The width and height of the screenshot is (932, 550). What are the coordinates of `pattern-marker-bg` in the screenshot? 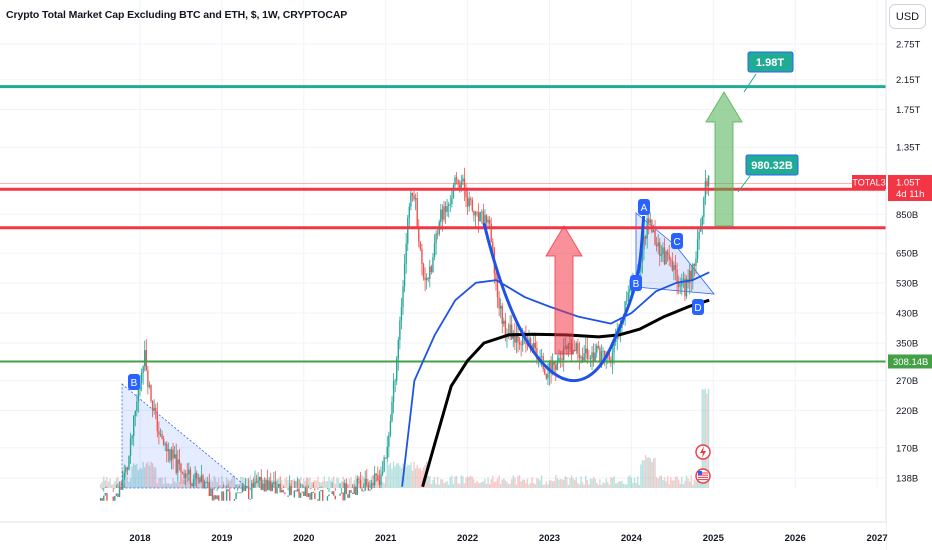 It's located at (636, 283).